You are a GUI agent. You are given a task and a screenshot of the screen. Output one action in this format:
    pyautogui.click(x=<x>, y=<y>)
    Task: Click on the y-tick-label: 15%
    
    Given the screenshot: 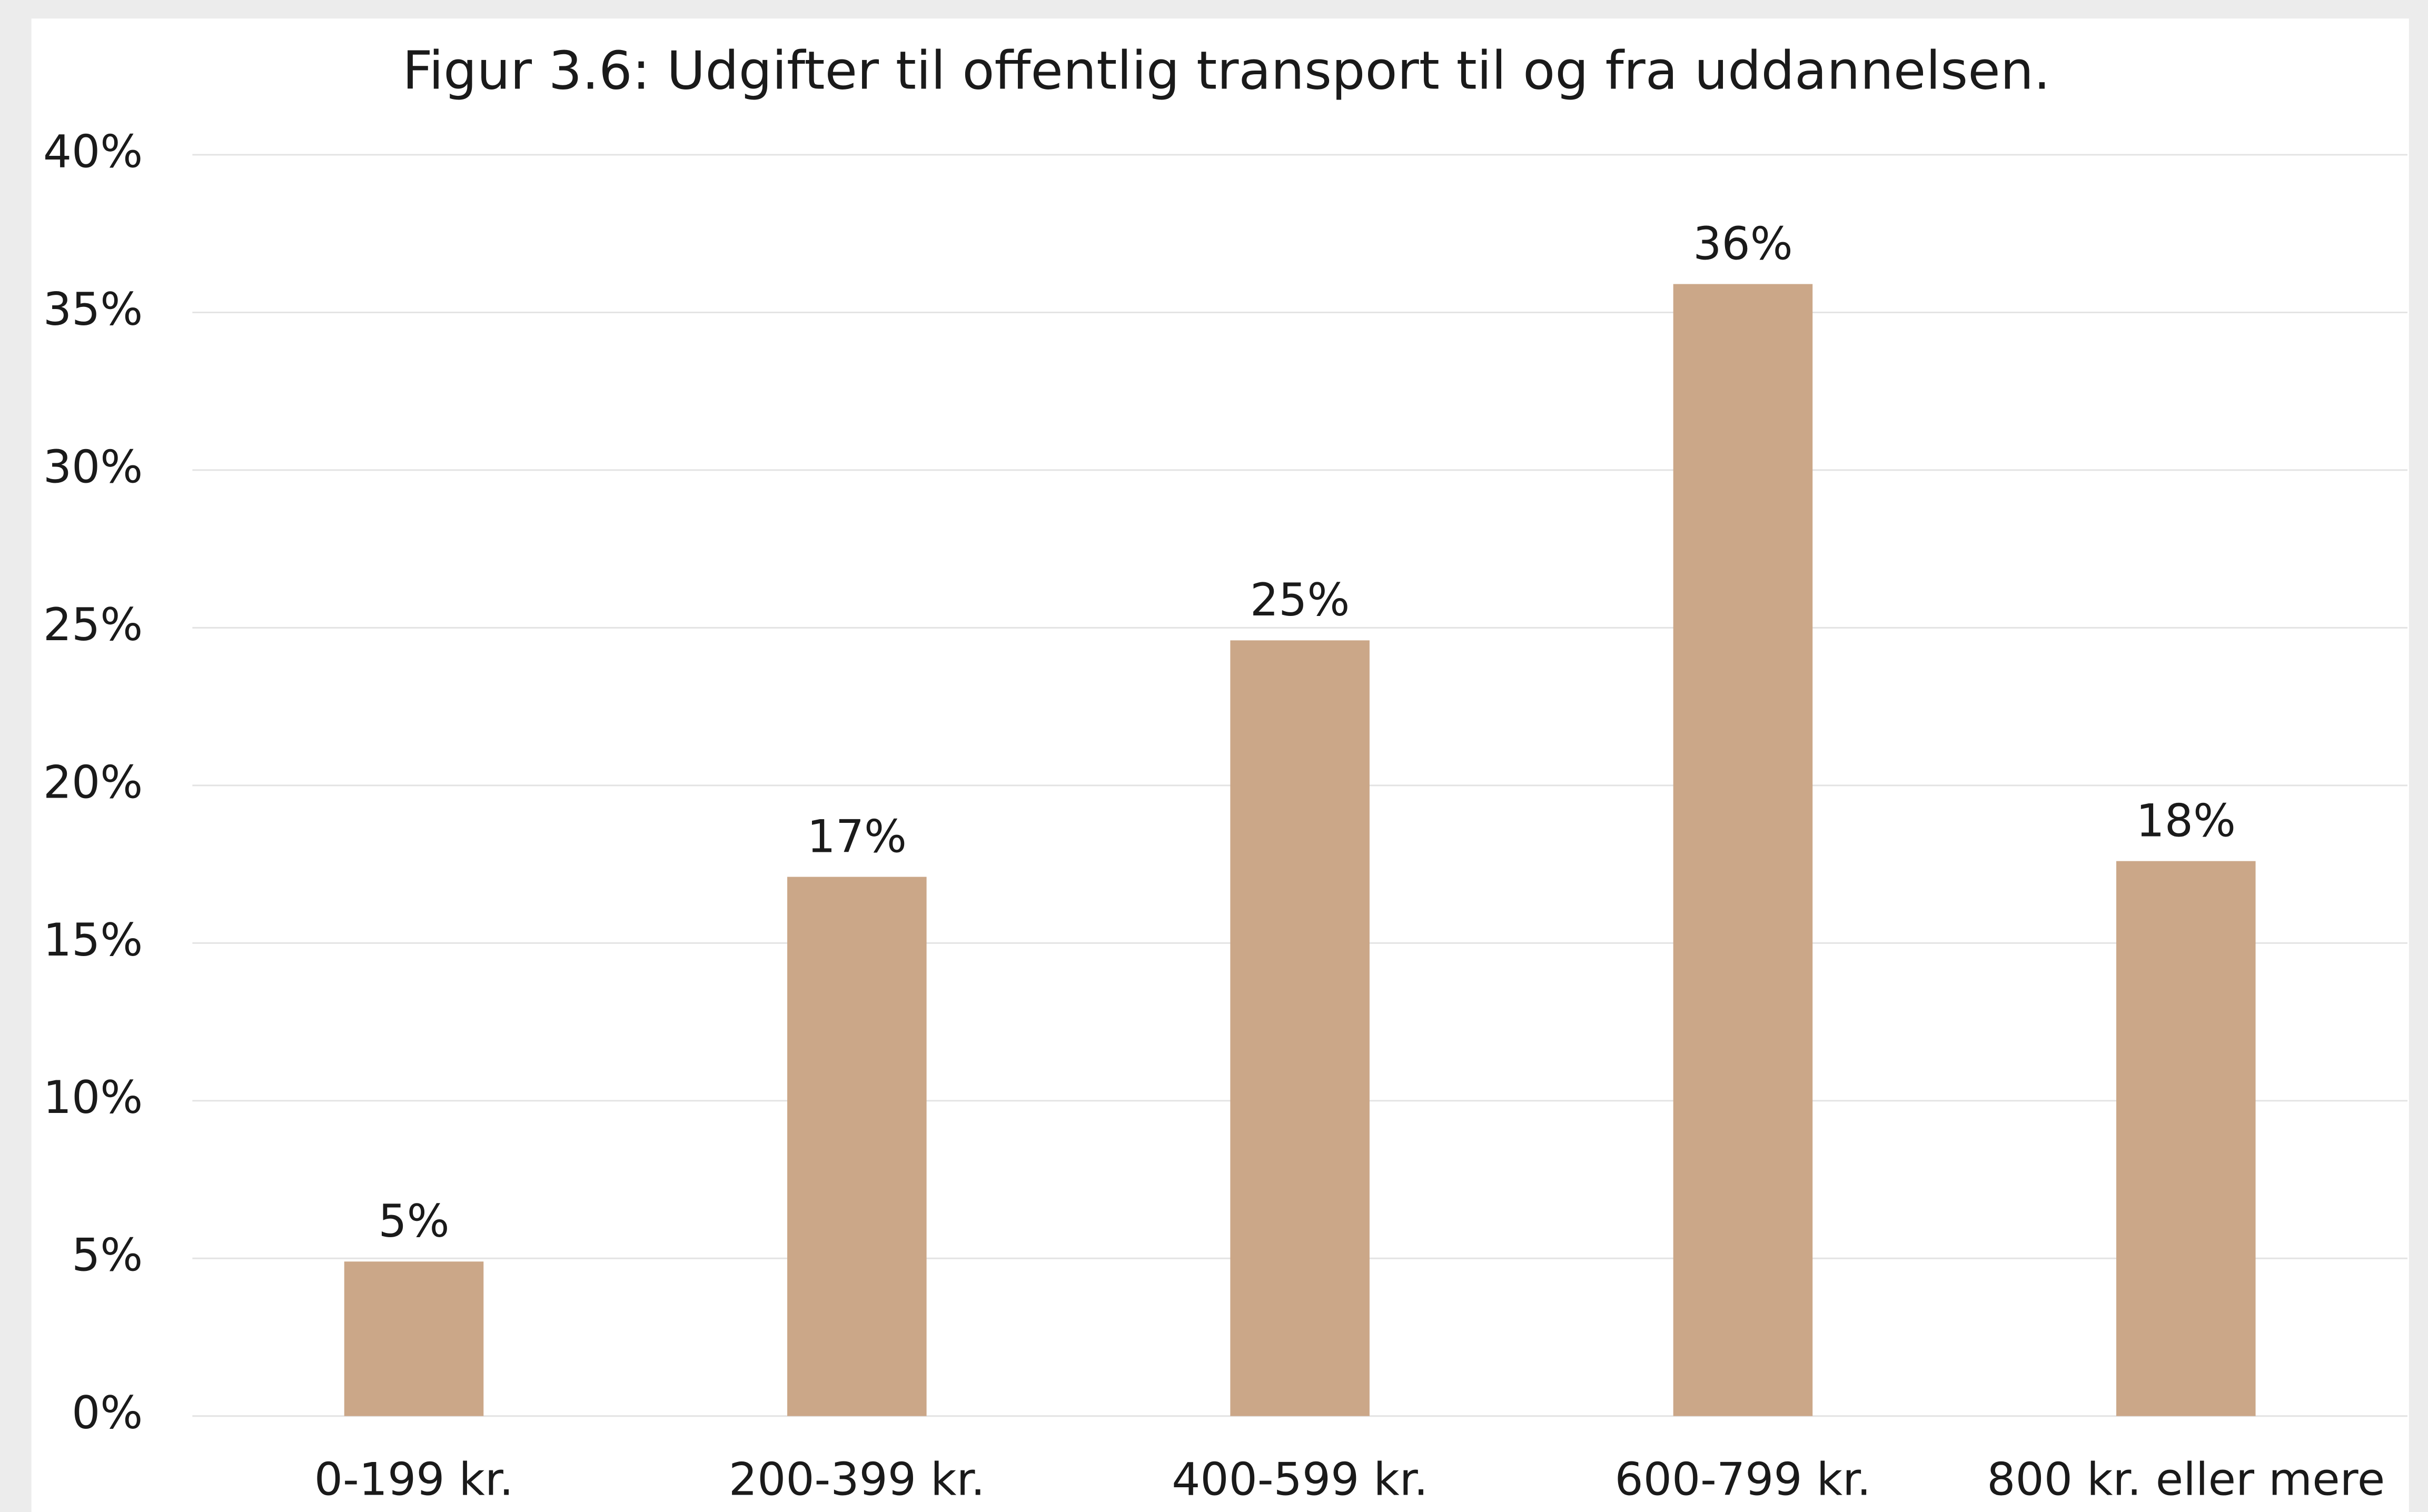 What is the action you would take?
    pyautogui.click(x=93, y=941)
    